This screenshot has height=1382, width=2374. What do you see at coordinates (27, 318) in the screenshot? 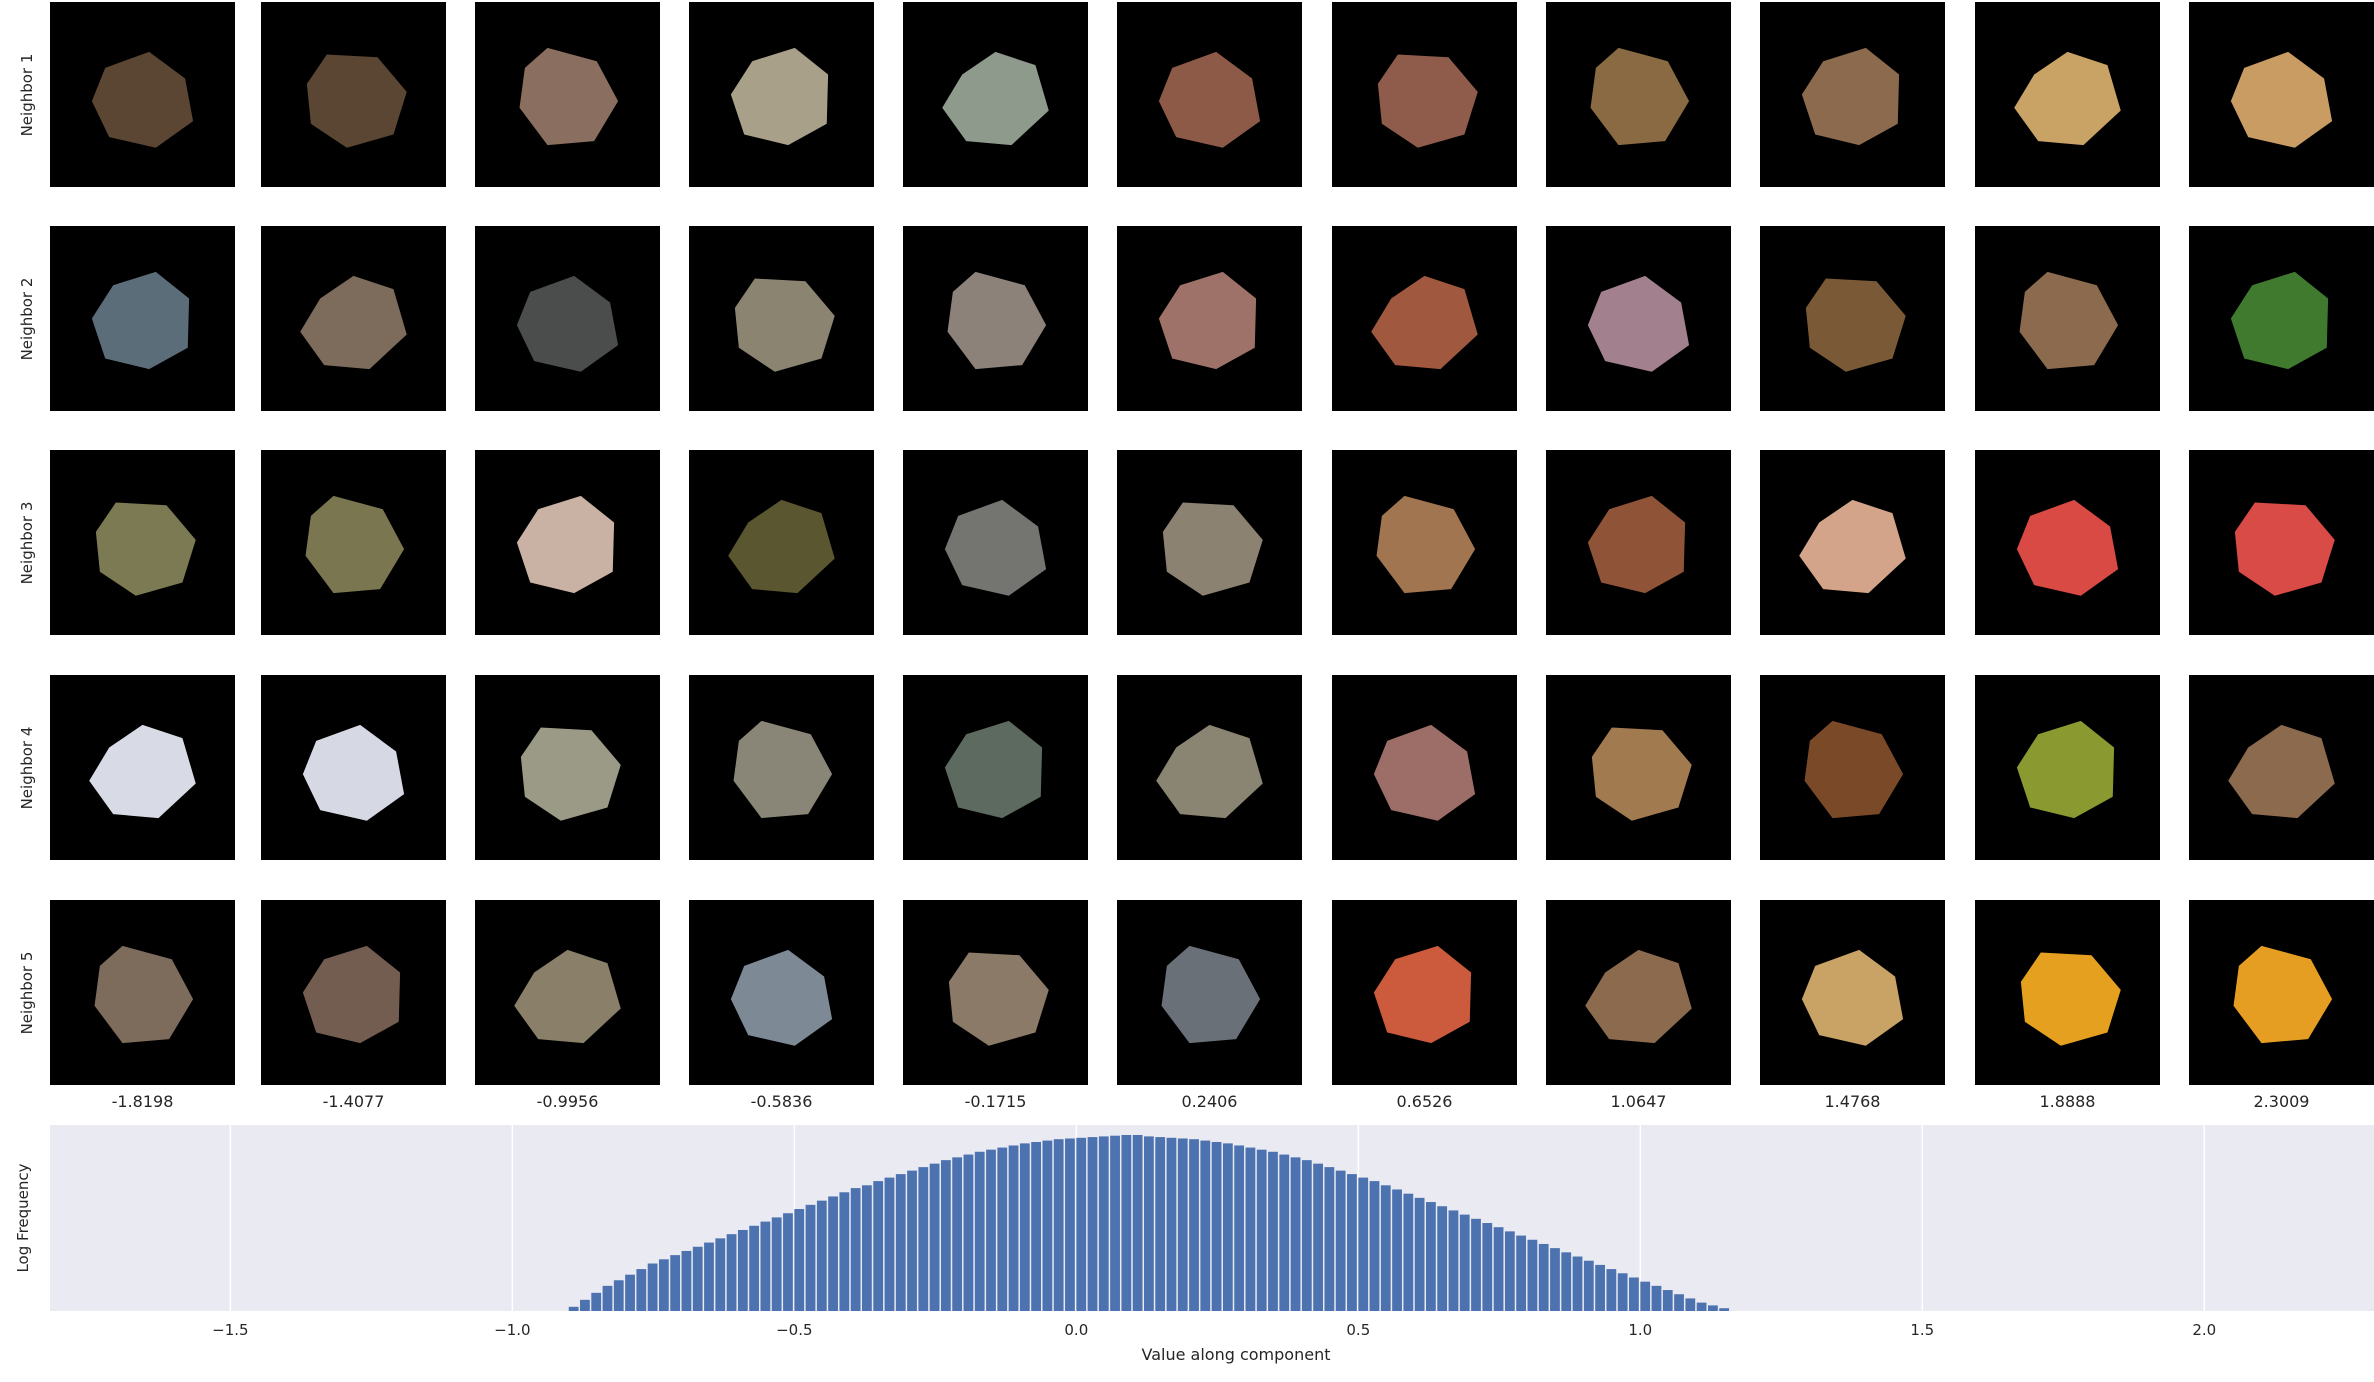
I see `row-label-text: Neighbor 2` at bounding box center [27, 318].